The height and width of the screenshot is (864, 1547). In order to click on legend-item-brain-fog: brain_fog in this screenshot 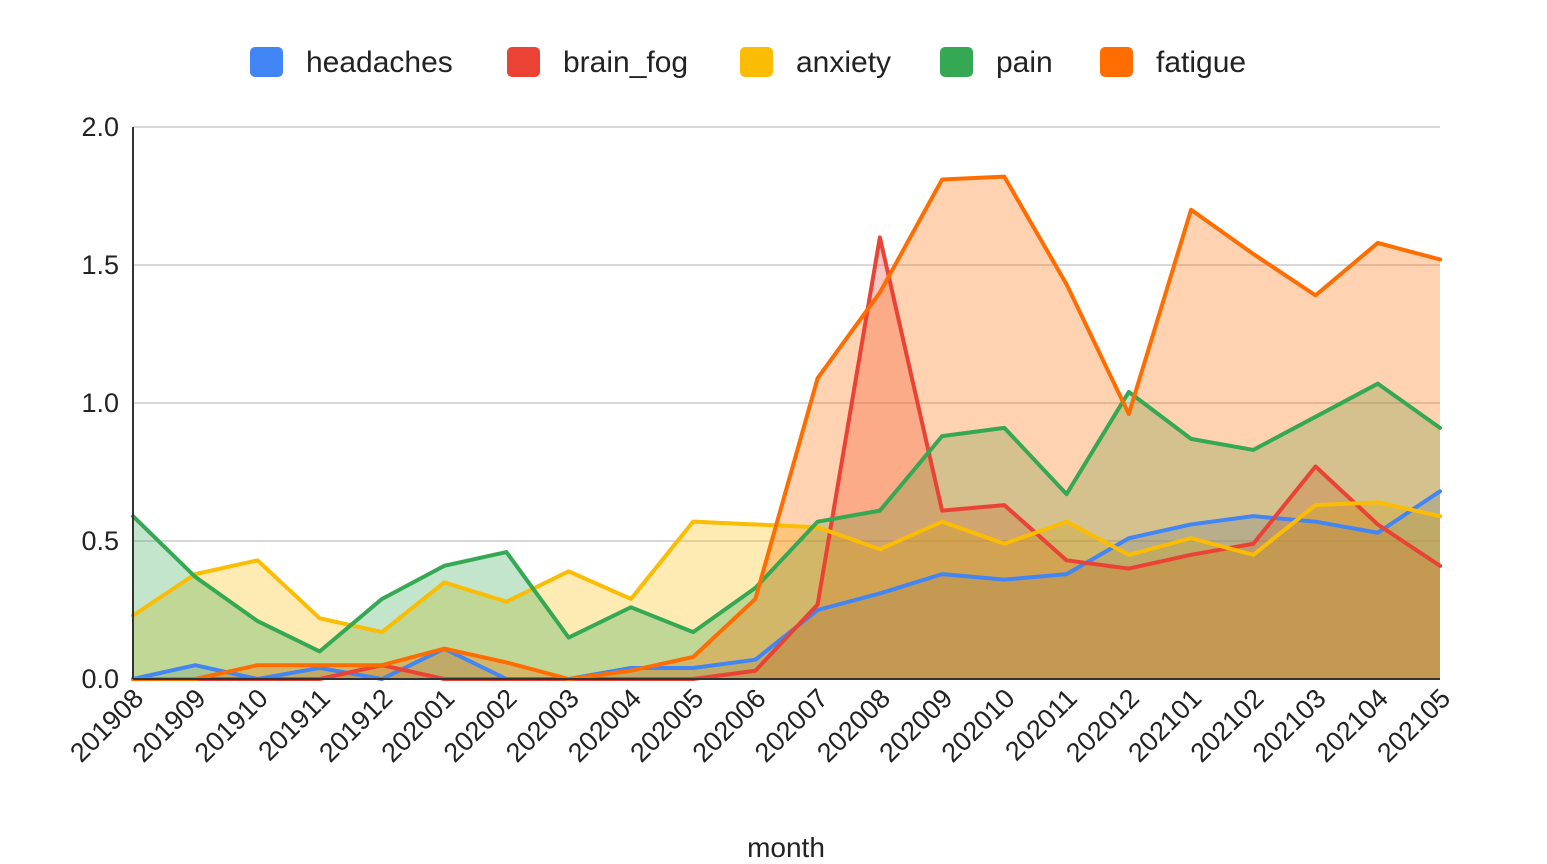, I will do `click(597, 62)`.